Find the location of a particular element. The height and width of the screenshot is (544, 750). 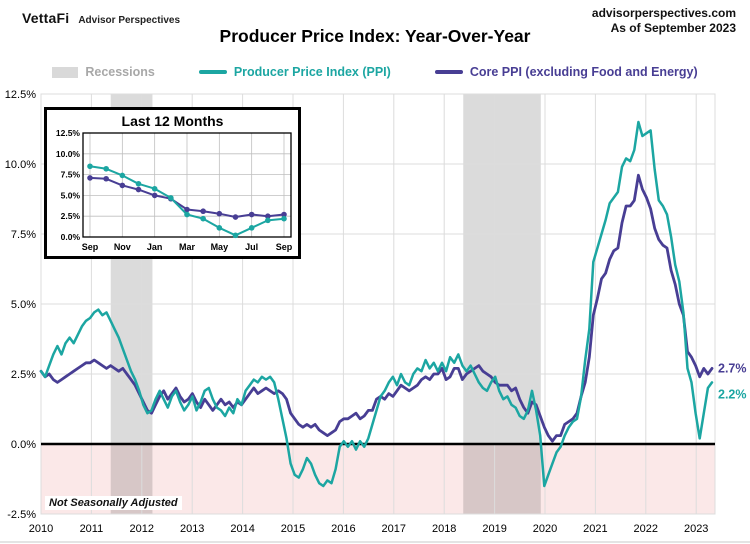

inset-y-labels: 0.0% 2.5% 5.0% 7.5% 10.0% 12.5% is located at coordinates (68, 185).